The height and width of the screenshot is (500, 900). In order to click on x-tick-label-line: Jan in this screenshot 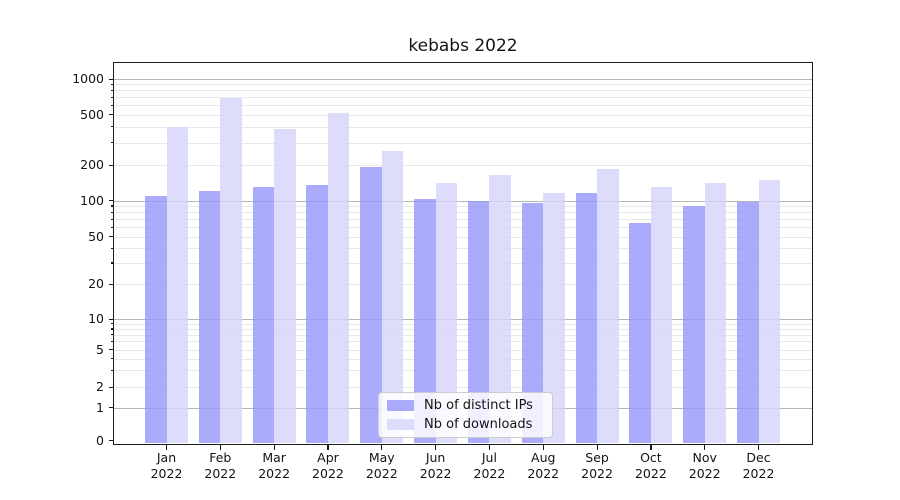, I will do `click(166, 457)`.